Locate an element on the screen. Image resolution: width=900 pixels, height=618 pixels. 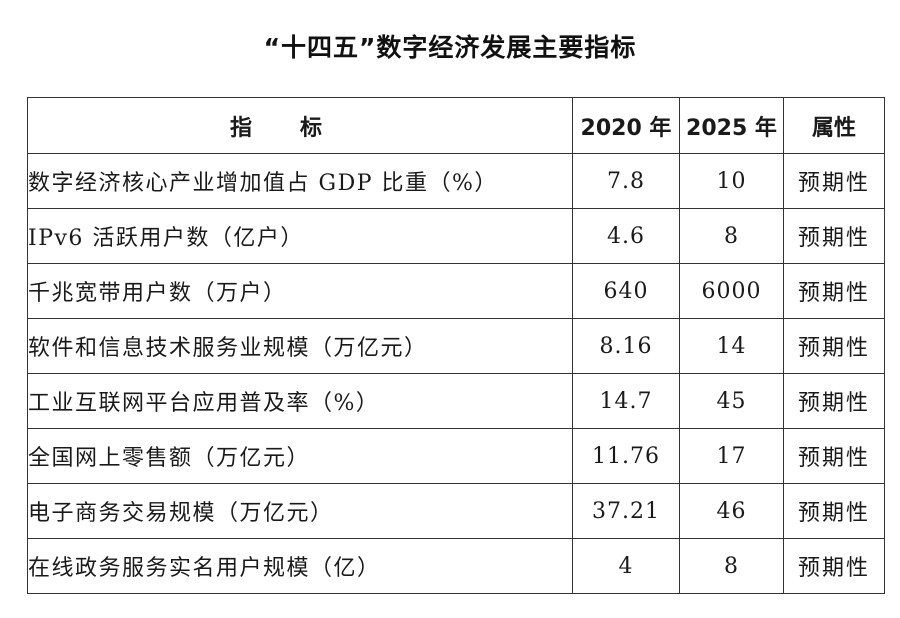
table-row: 全国网上零售额（万亿元） 11.76 17 预期性 is located at coordinates (456, 456).